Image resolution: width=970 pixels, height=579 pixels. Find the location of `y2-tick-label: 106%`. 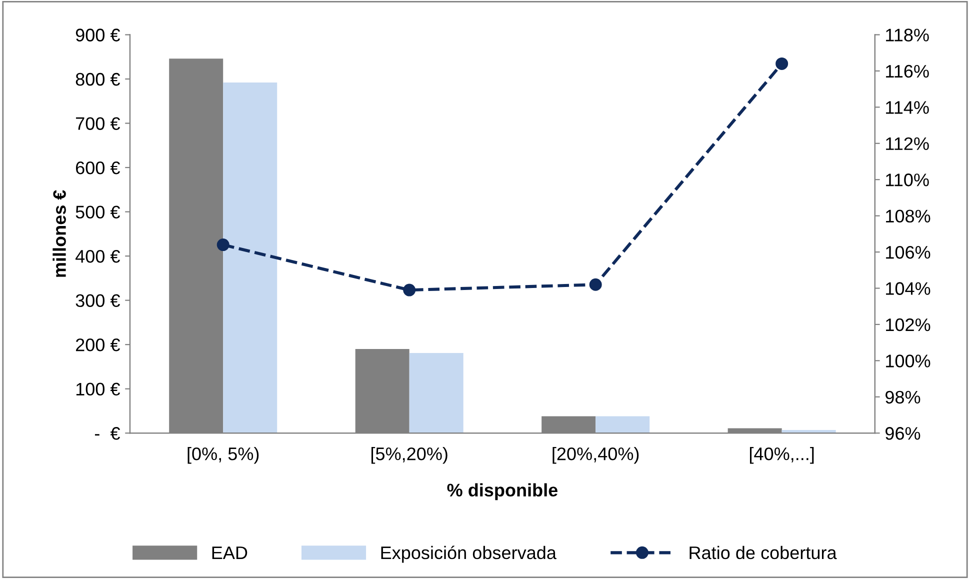

y2-tick-label: 106% is located at coordinates (908, 252).